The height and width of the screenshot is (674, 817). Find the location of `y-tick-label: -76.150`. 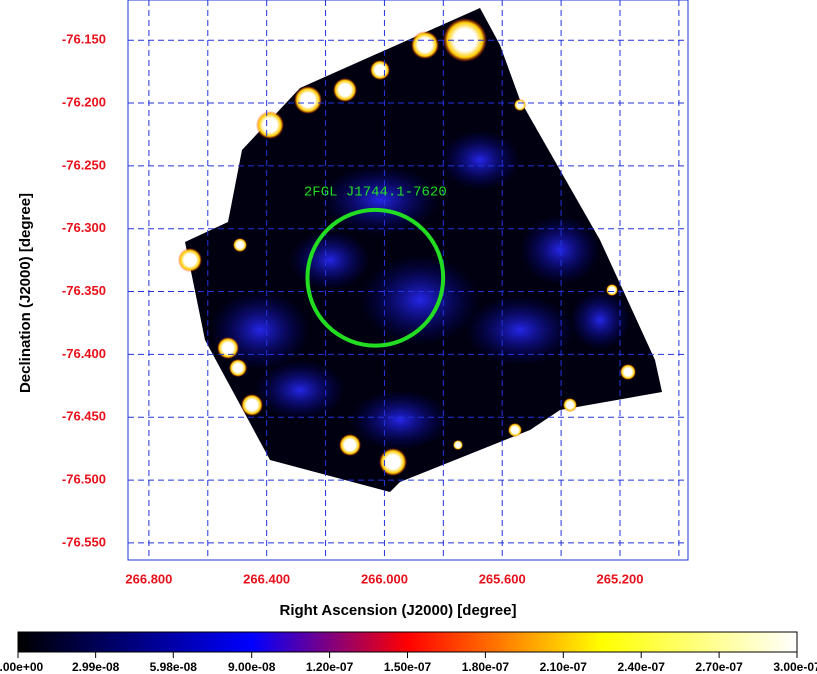

y-tick-label: -76.150 is located at coordinates (84, 39).